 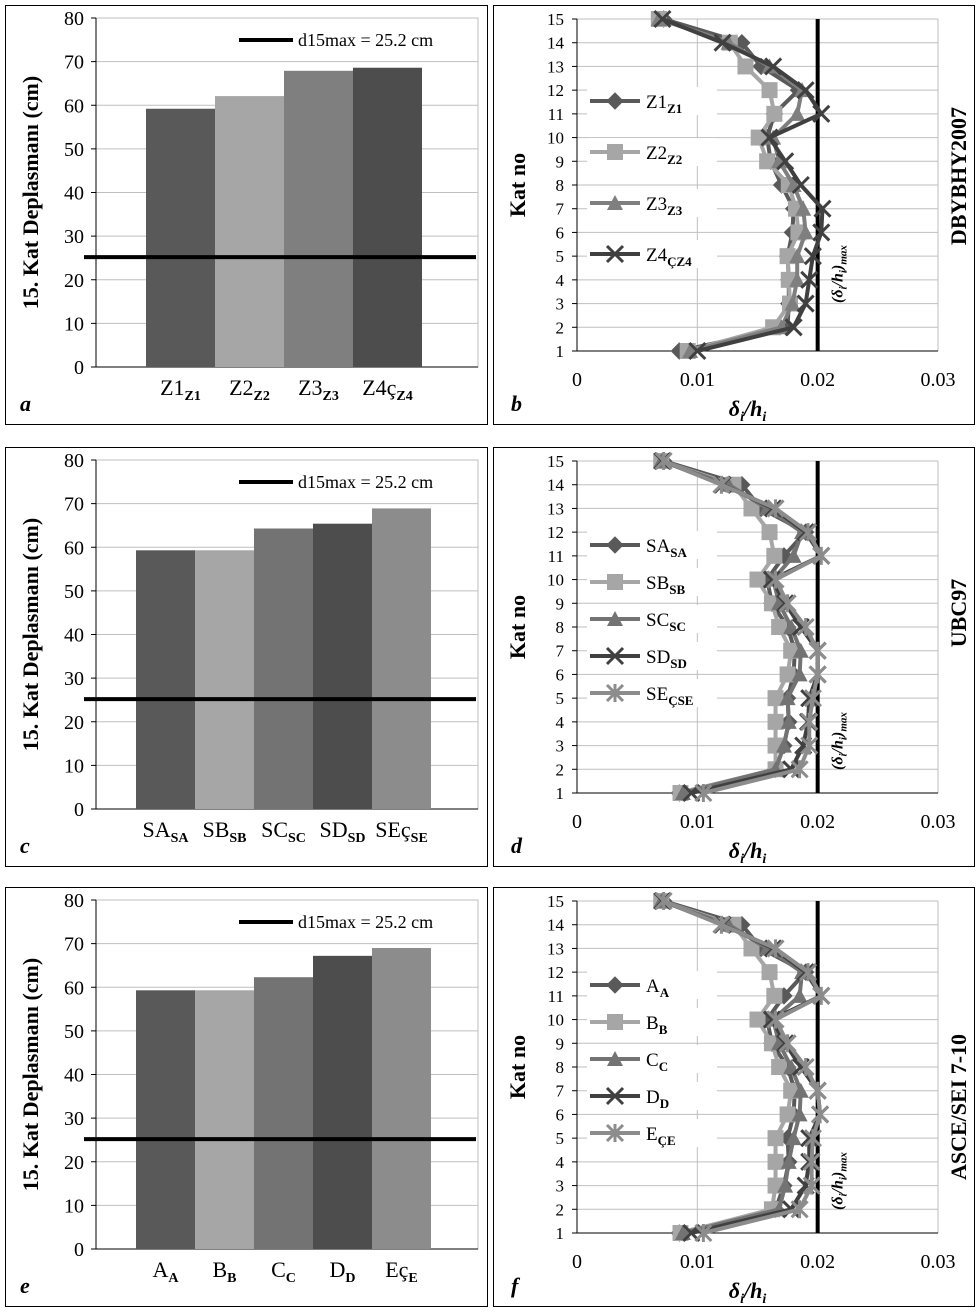 I want to click on y-tick-label: 70, so click(x=74, y=945).